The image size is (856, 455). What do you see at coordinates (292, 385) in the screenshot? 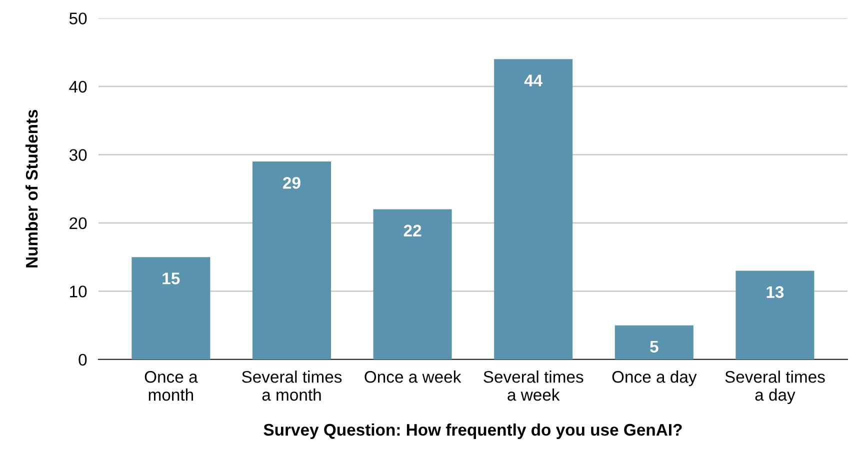
I see `x-tick-label: Several times a month` at bounding box center [292, 385].